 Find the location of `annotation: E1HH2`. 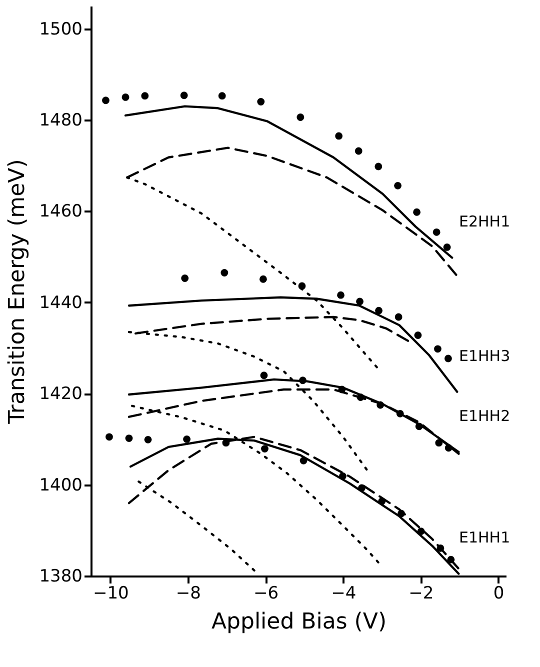

annotation: E1HH2 is located at coordinates (484, 415).